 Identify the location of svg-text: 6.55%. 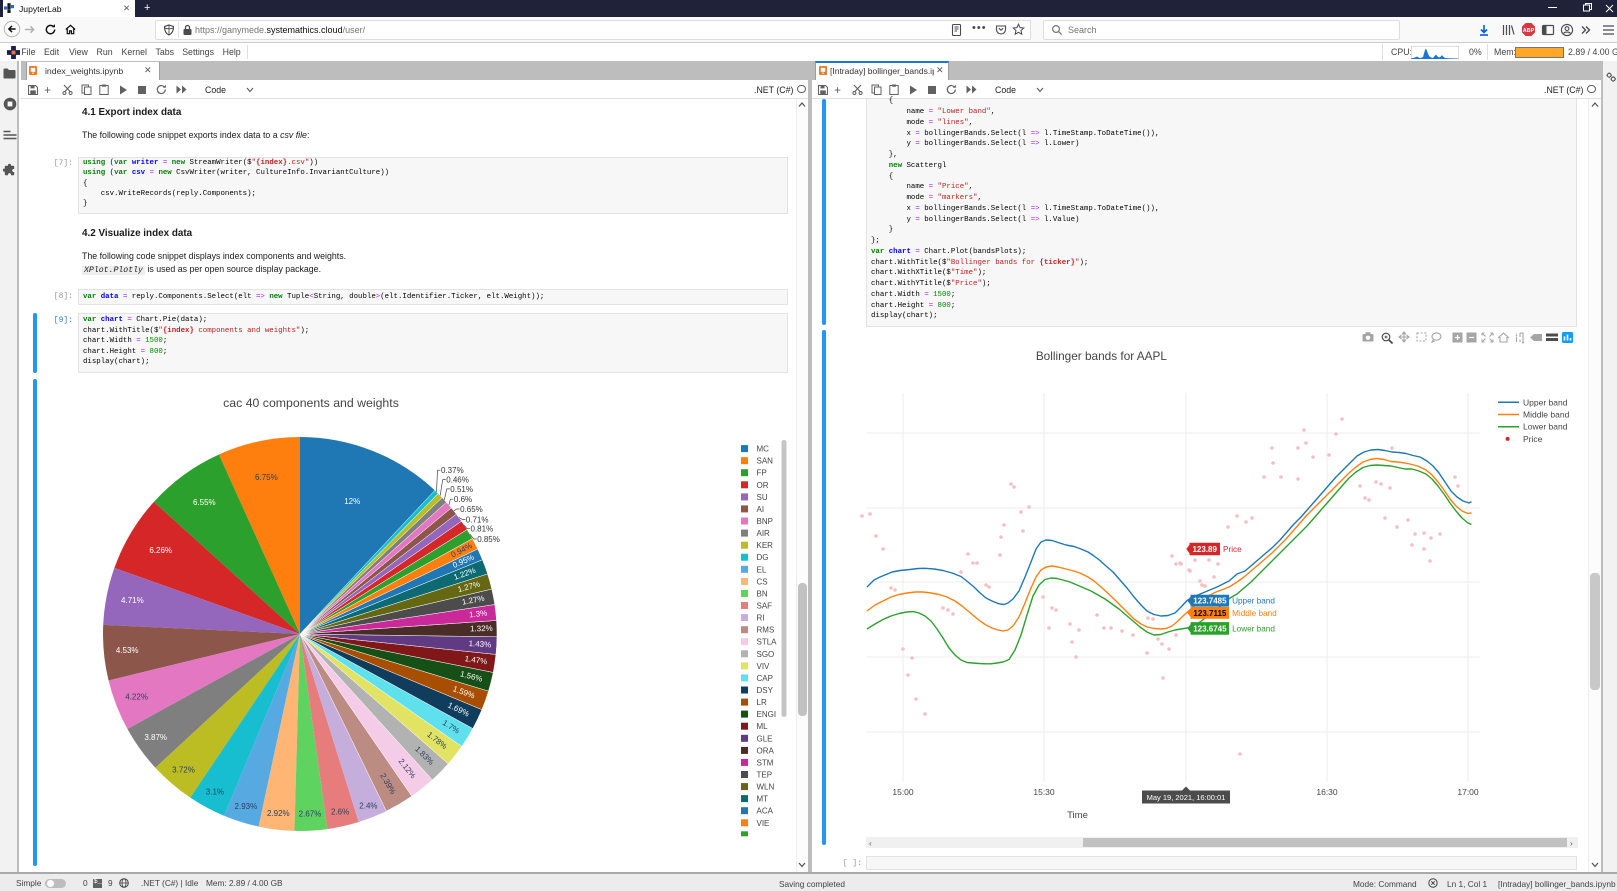
(204, 502).